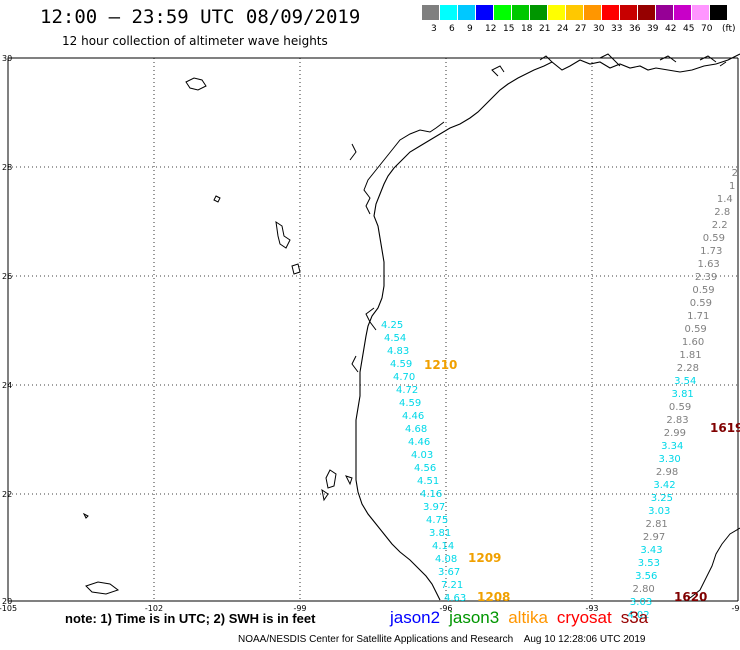  What do you see at coordinates (200, 17) in the screenshot?
I see `map-title: 12:00 – 23:59 UTC 08/09/2019` at bounding box center [200, 17].